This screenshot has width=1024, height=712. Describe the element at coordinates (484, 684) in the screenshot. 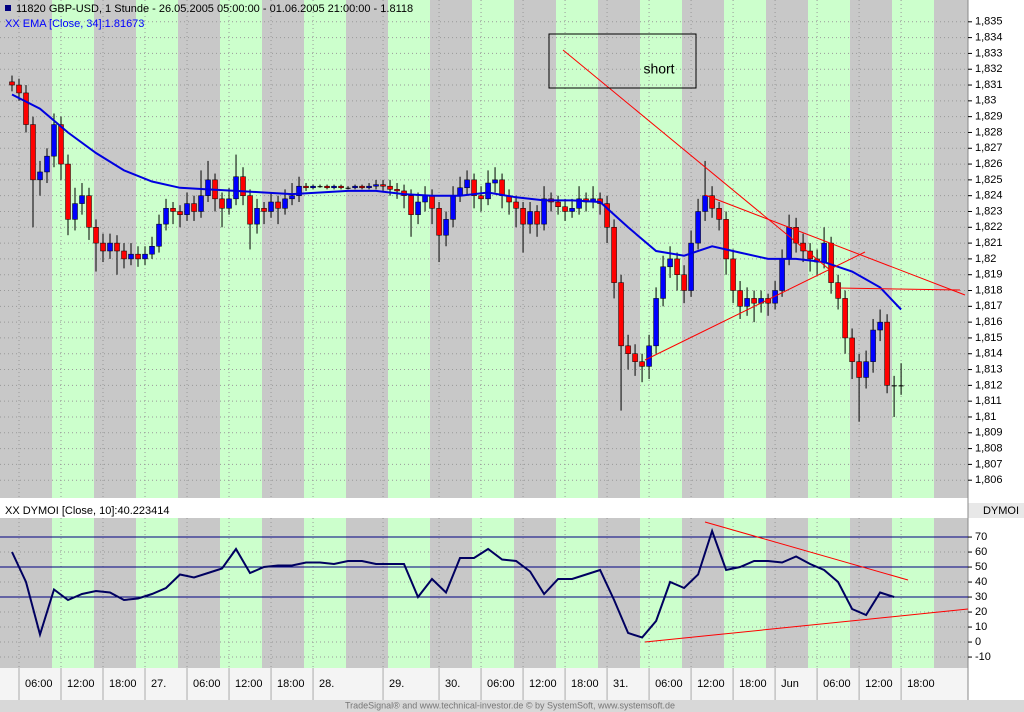

I see `x-axis-strip` at that location.